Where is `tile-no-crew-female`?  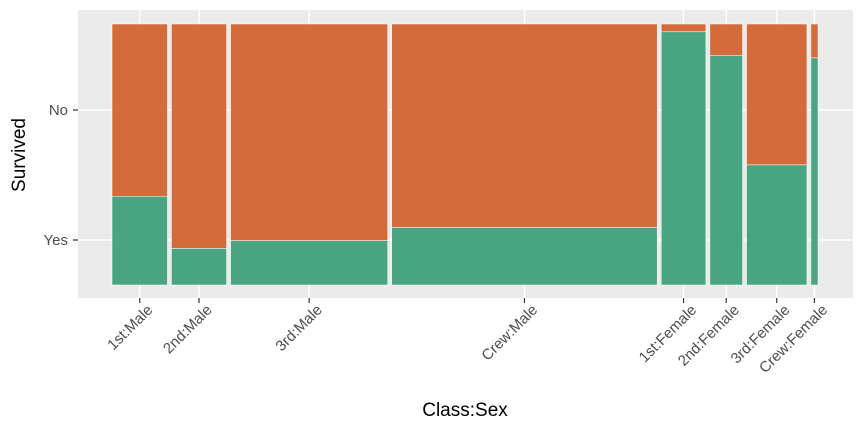
tile-no-crew-female is located at coordinates (814, 41).